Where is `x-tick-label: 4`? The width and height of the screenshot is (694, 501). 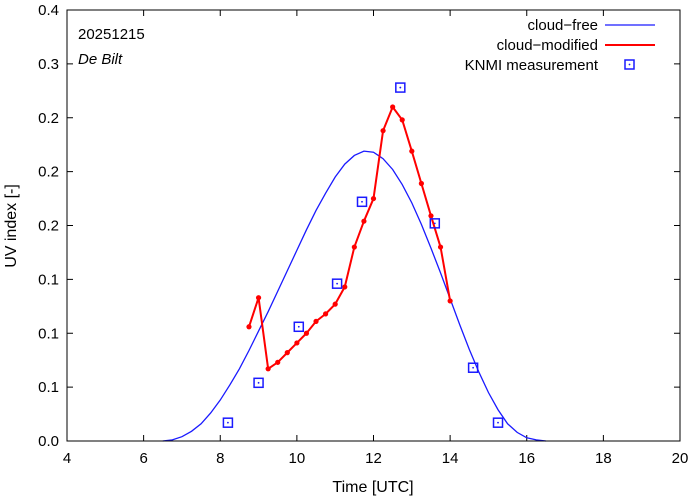 x-tick-label: 4 is located at coordinates (67, 458).